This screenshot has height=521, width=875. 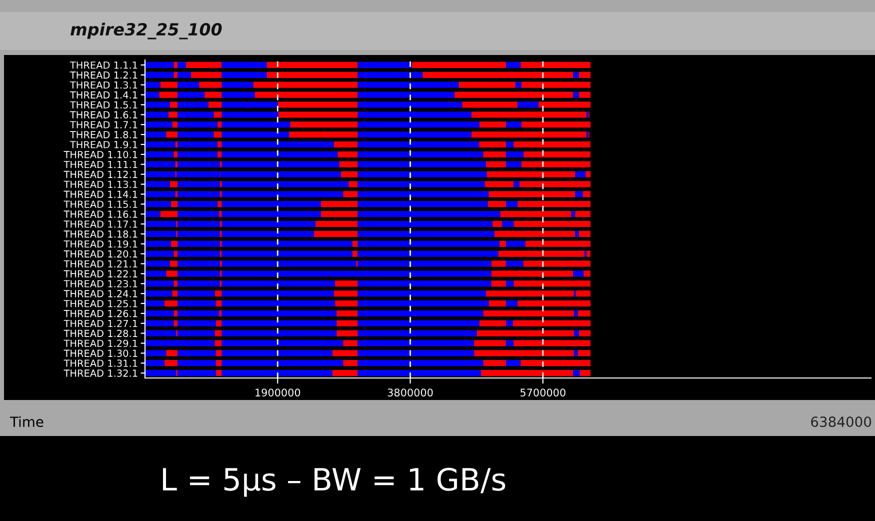 What do you see at coordinates (146, 31) in the screenshot?
I see `chart-title: mpire32_25_100` at bounding box center [146, 31].